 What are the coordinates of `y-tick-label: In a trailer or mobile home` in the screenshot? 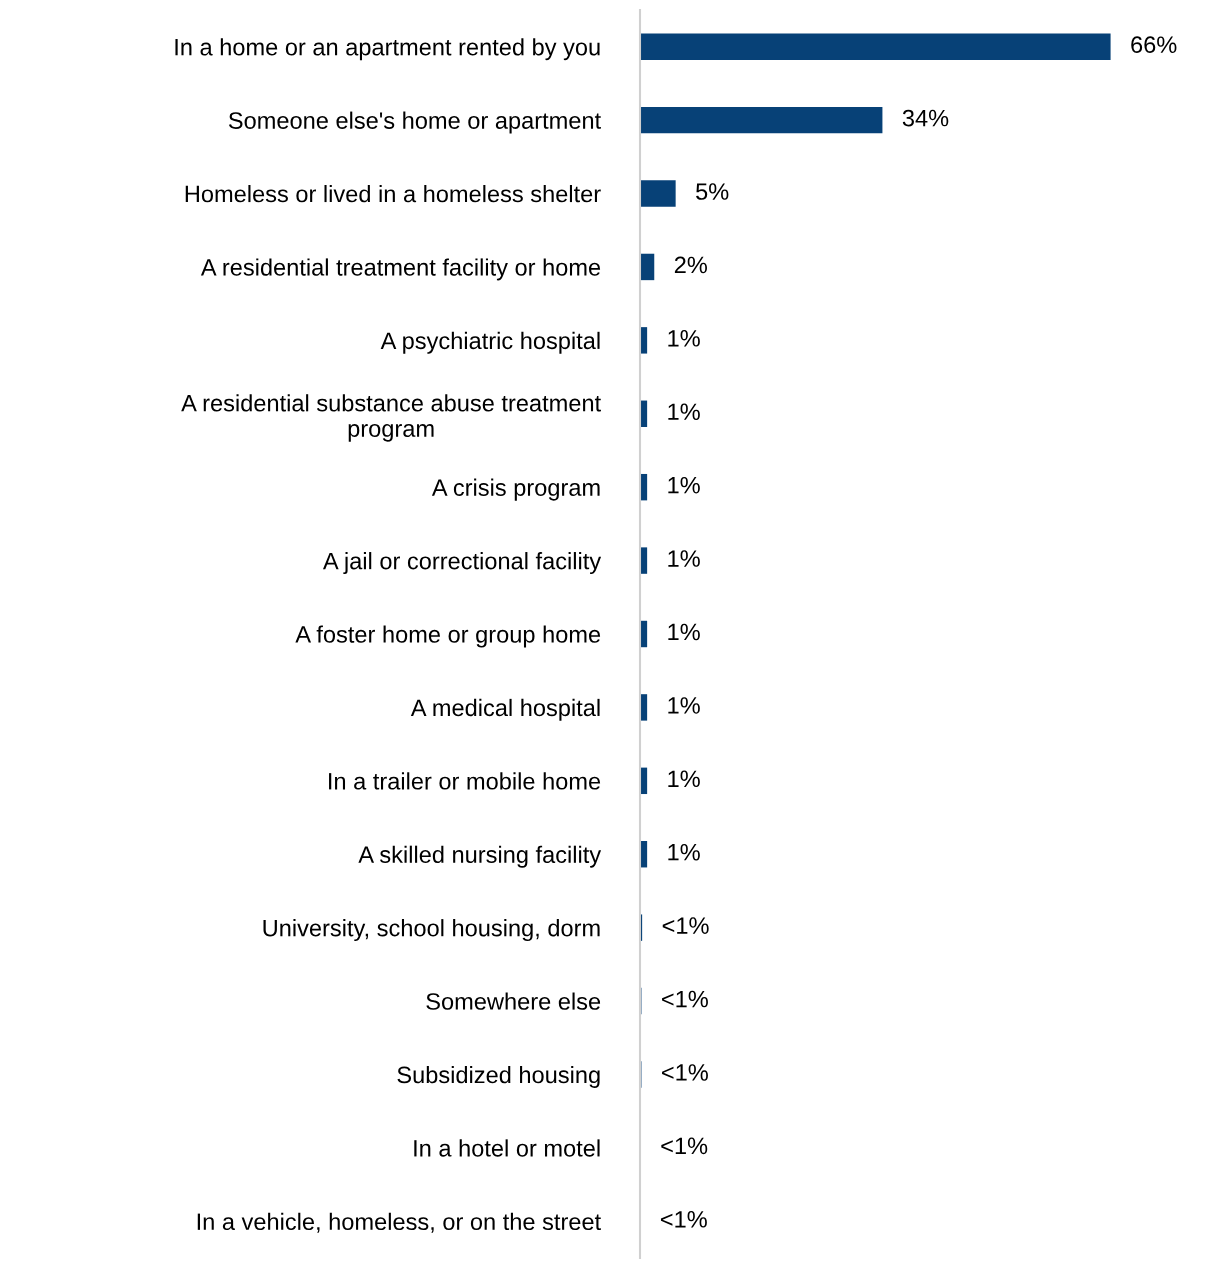 It's located at (465, 781).